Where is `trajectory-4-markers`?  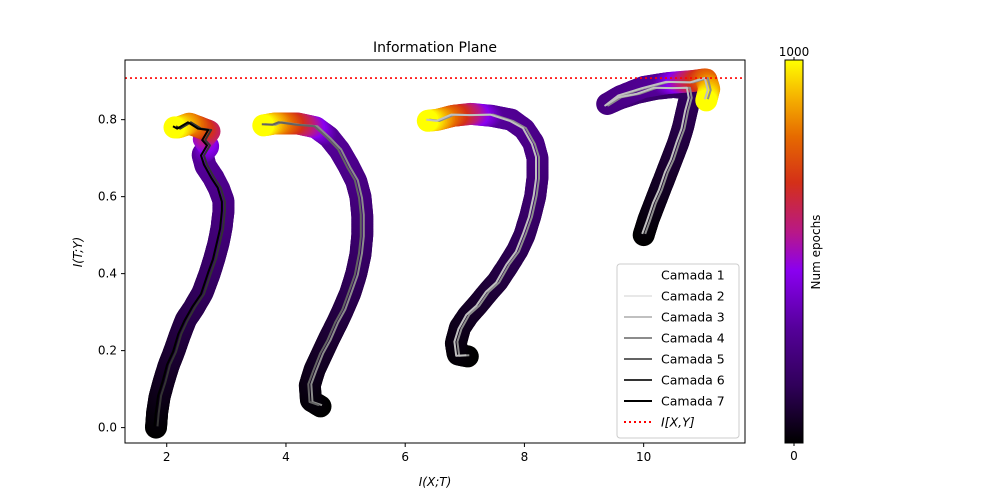
trajectory-4-markers is located at coordinates (658, 157).